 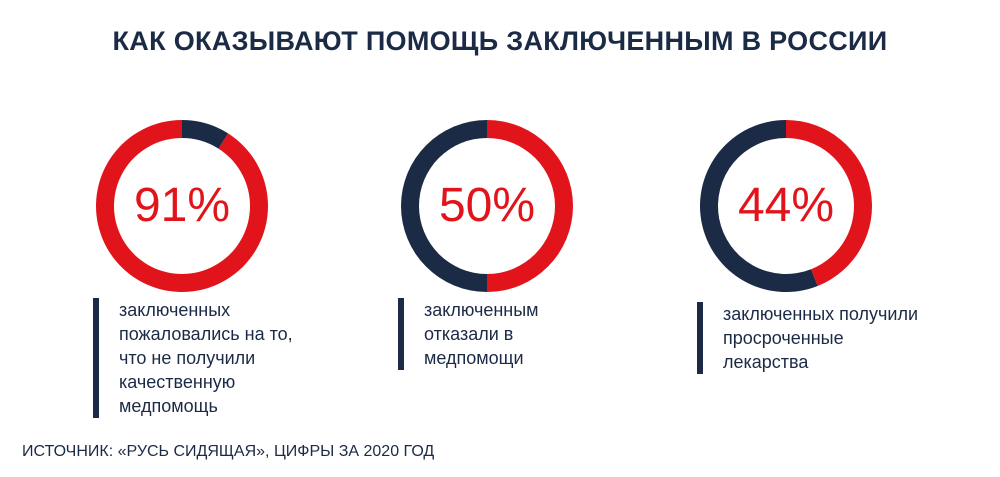 I want to click on donut-2-percent-label: 50%, so click(x=487, y=205).